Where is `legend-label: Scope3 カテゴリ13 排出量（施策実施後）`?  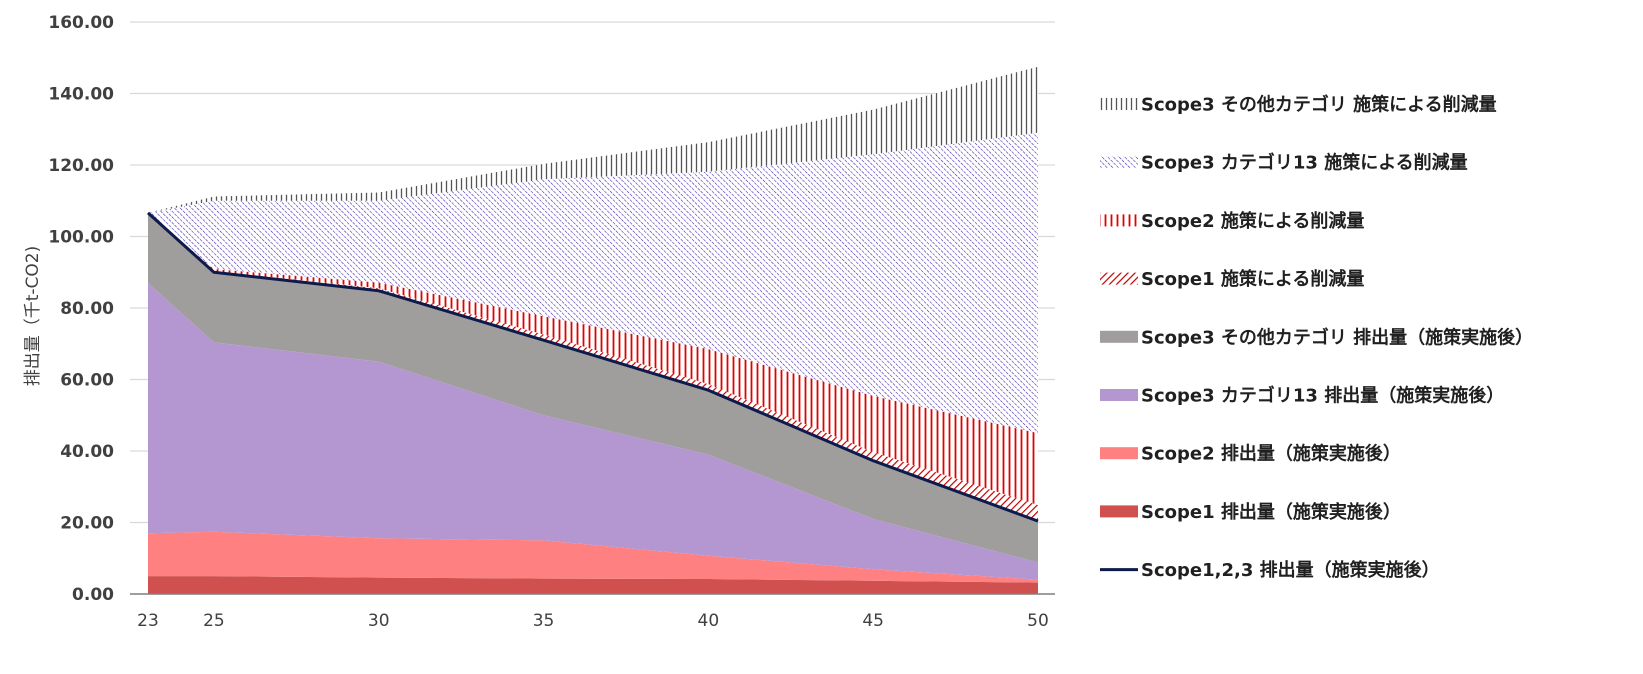 legend-label: Scope3 カテゴリ13 排出量（施策実施後） is located at coordinates (1322, 396).